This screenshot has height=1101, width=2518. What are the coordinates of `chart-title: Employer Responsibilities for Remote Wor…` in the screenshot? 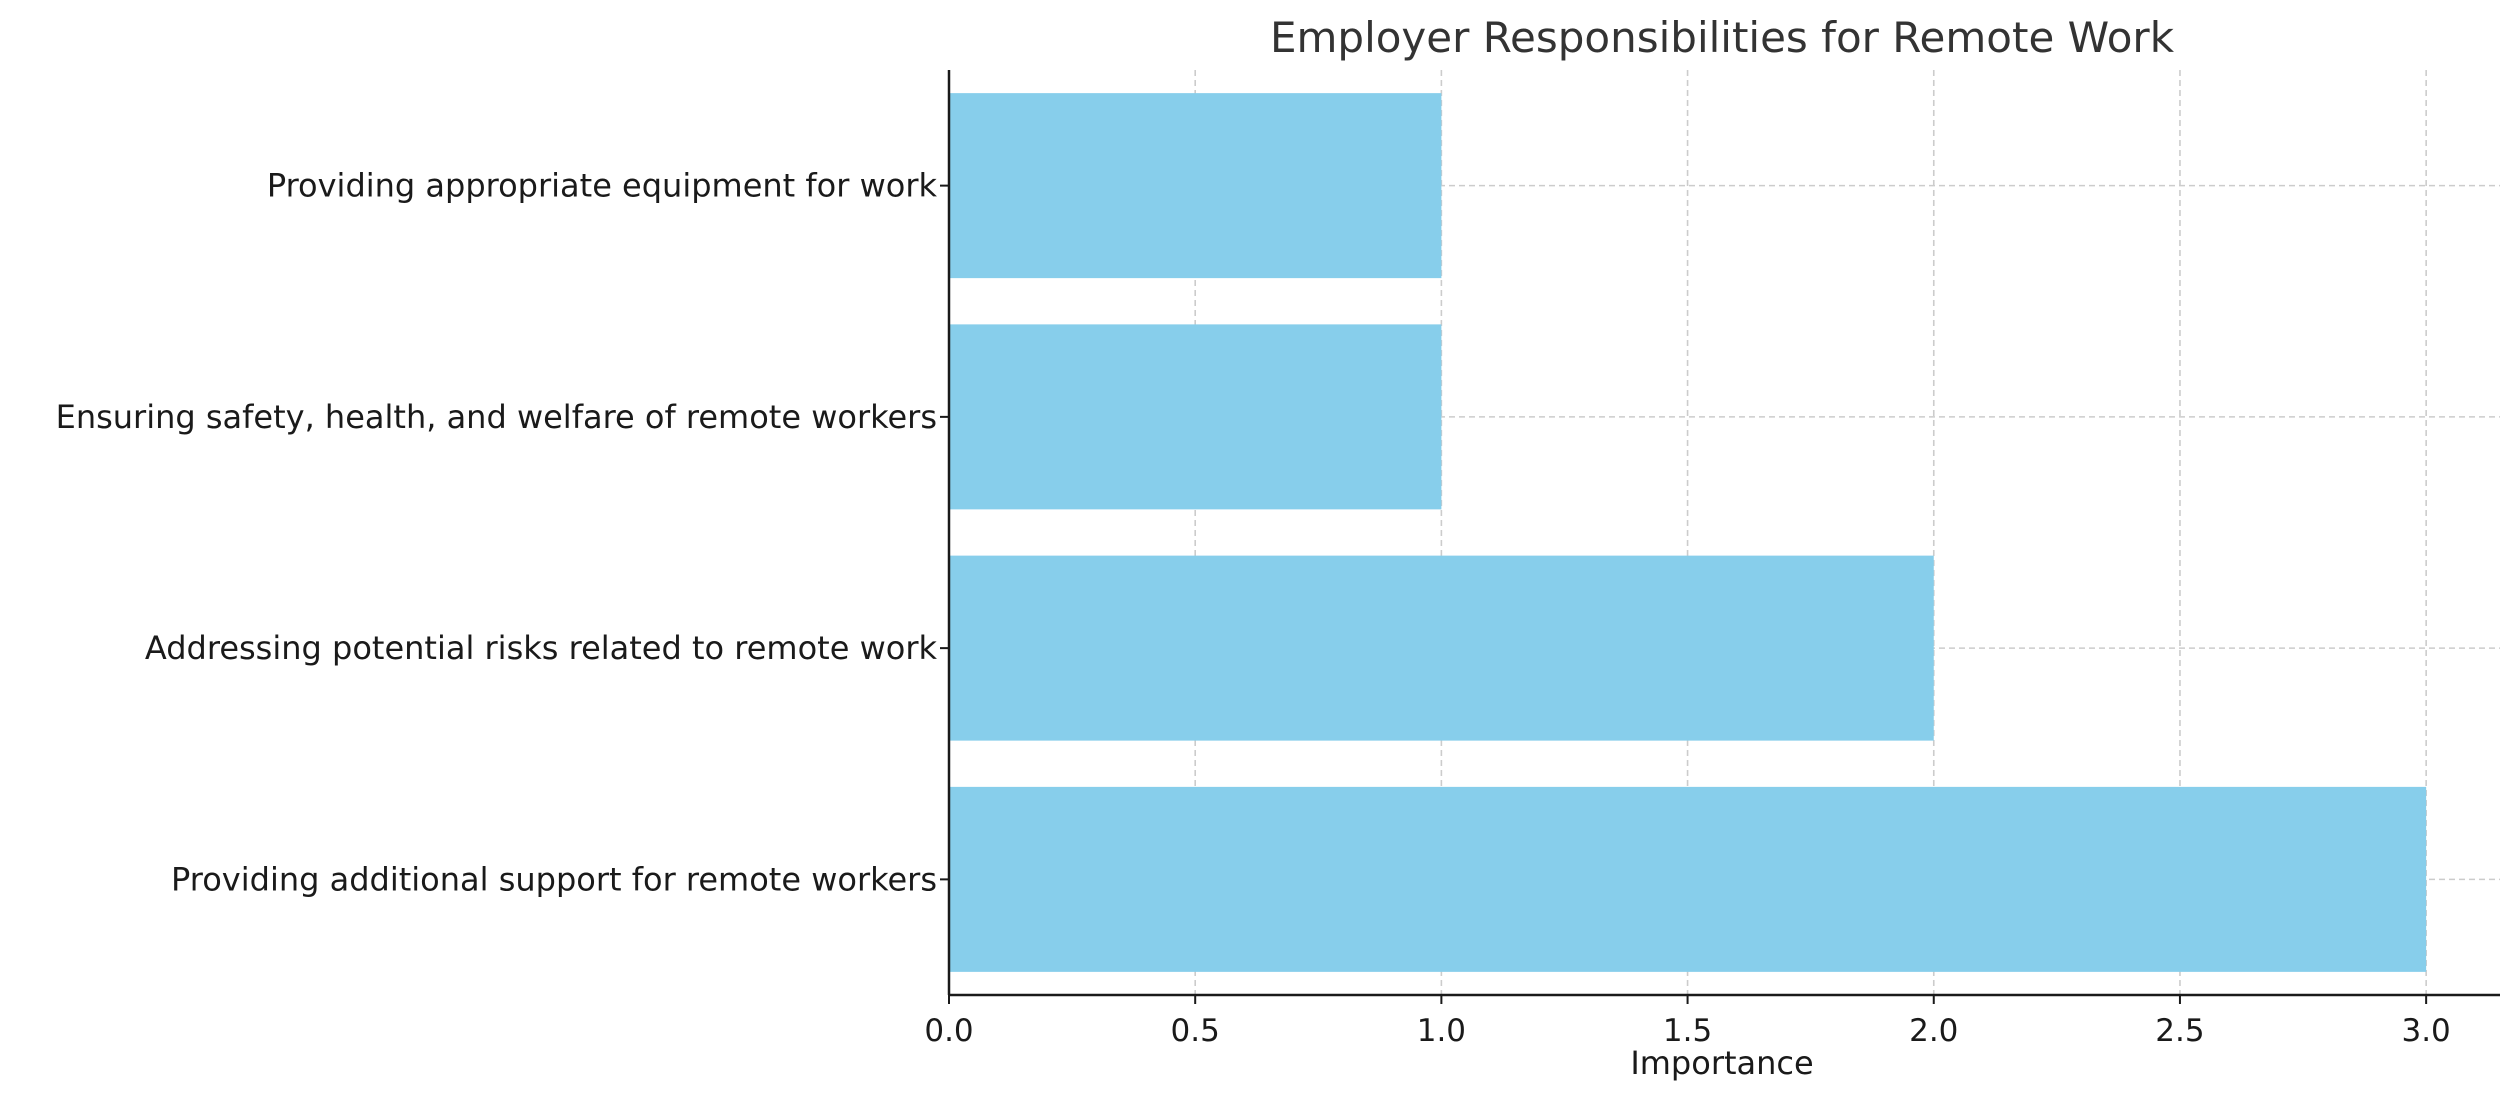 It's located at (1722, 37).